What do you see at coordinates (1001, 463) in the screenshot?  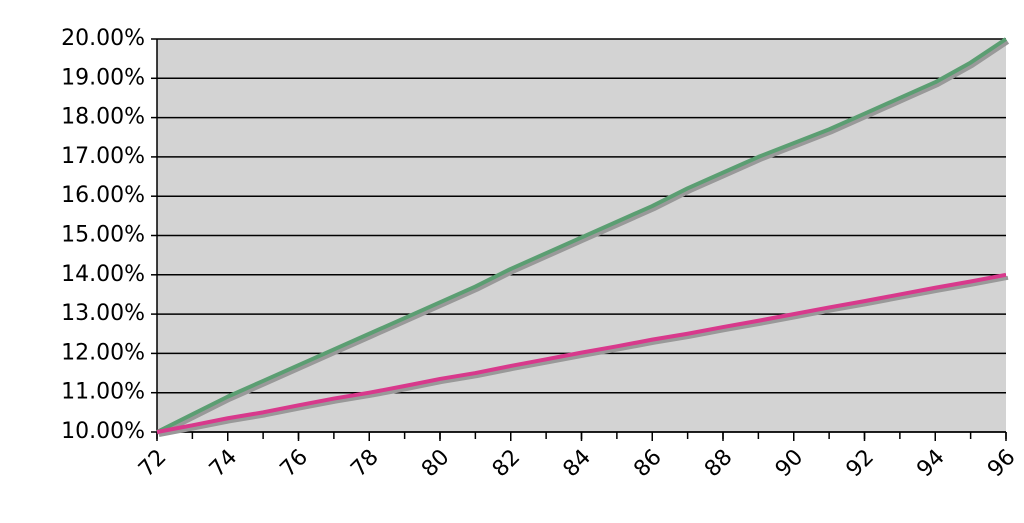 I see `x-tick-label: 96` at bounding box center [1001, 463].